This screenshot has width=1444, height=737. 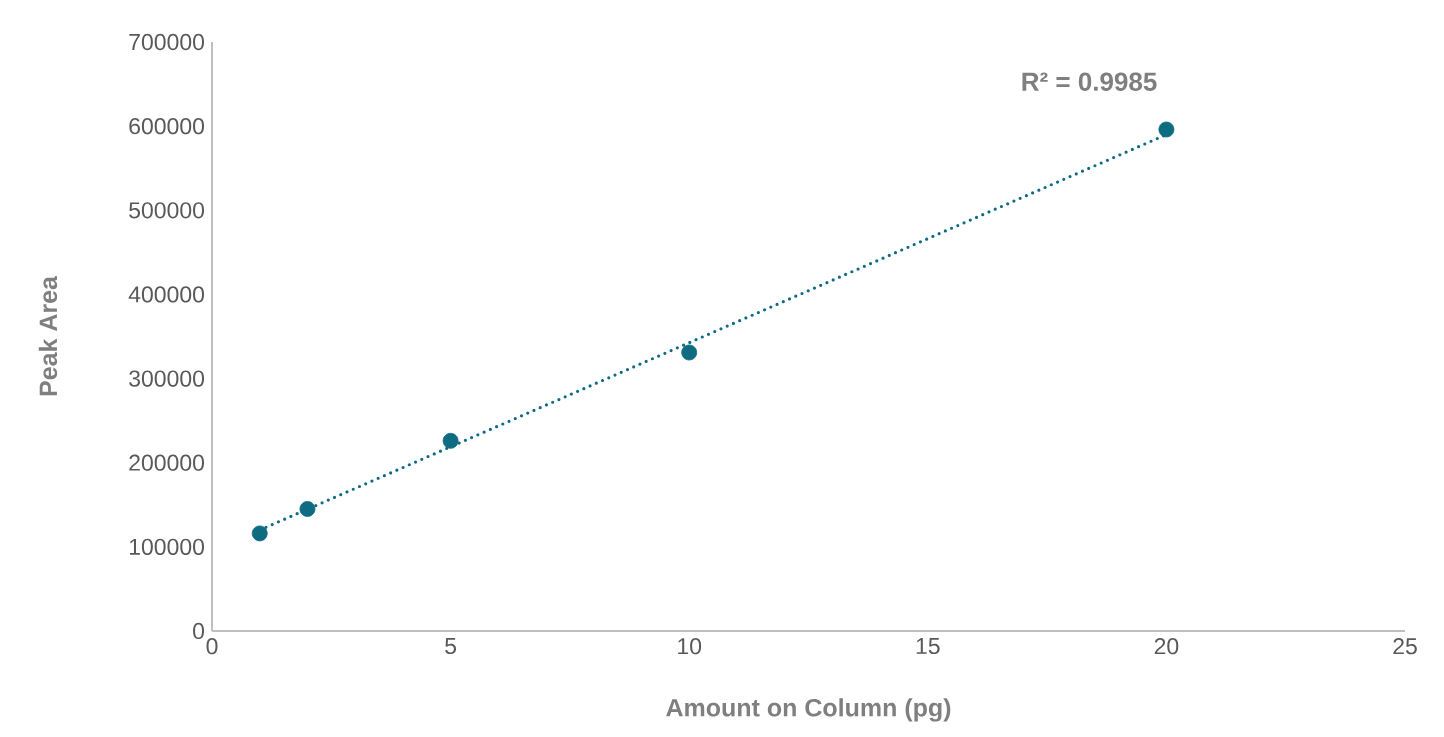 I want to click on y-tick-label: 500000, so click(x=167, y=210).